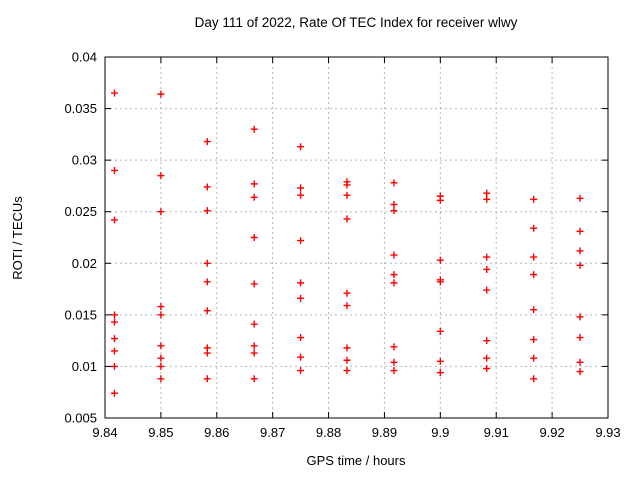  Describe the element at coordinates (80, 108) in the screenshot. I see `y-tick-label: 0.035` at that location.